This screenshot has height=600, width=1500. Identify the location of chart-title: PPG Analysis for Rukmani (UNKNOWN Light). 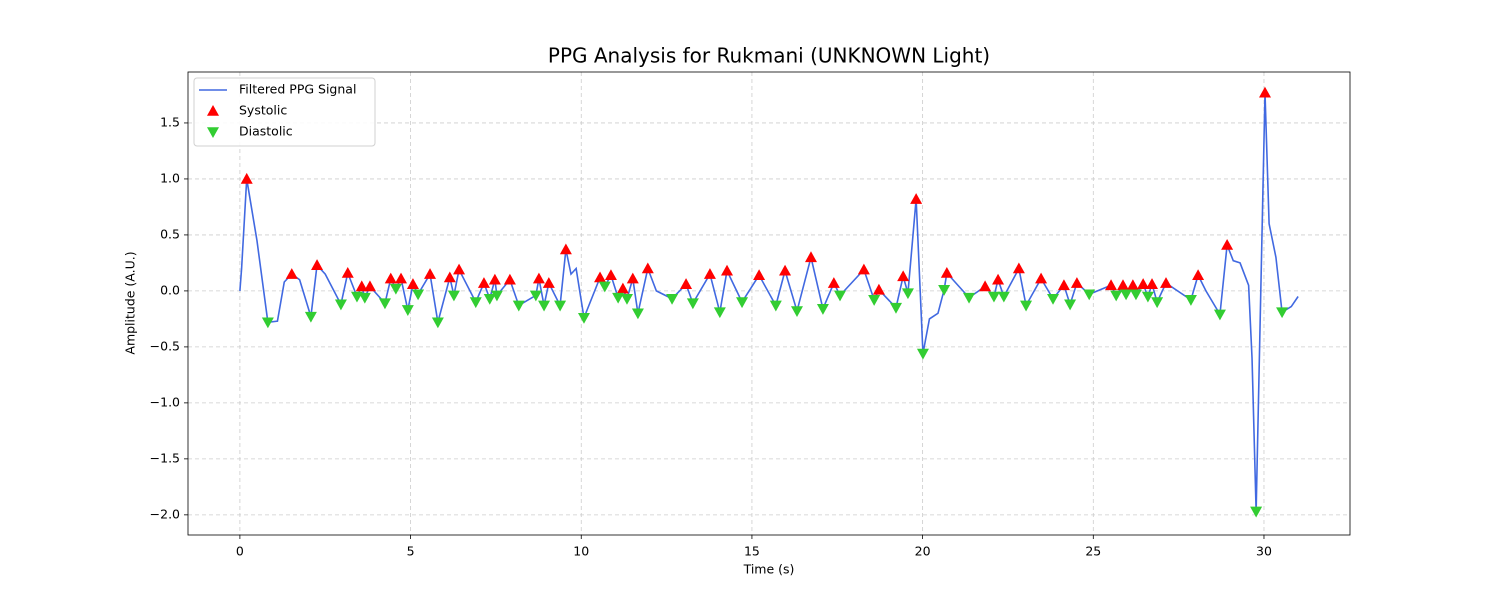
(769, 56).